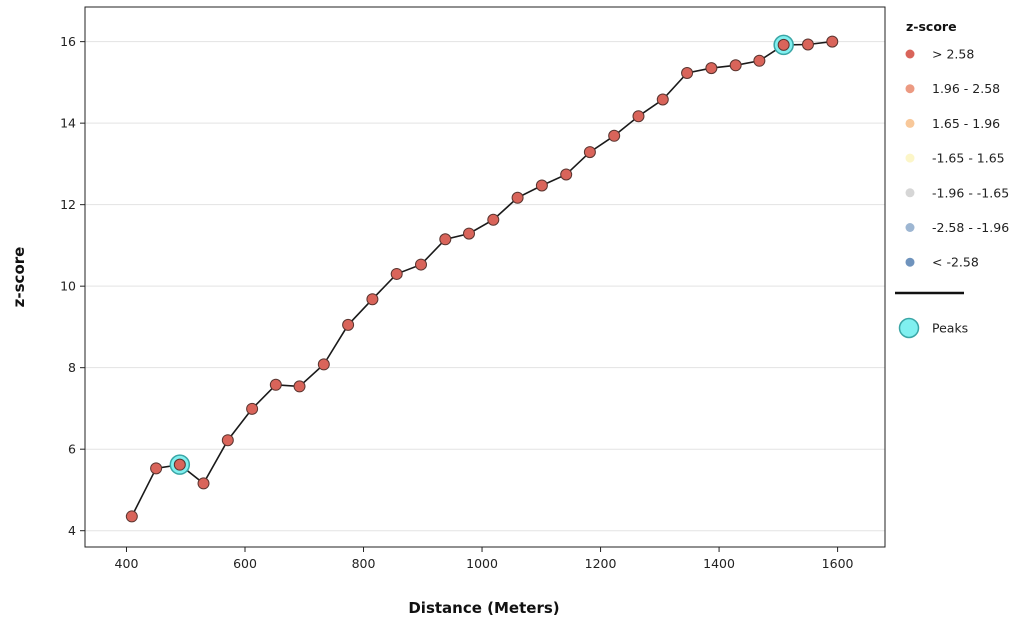 The height and width of the screenshot is (619, 1024). Describe the element at coordinates (68, 204) in the screenshot. I see `y-tick-label: 12` at that location.